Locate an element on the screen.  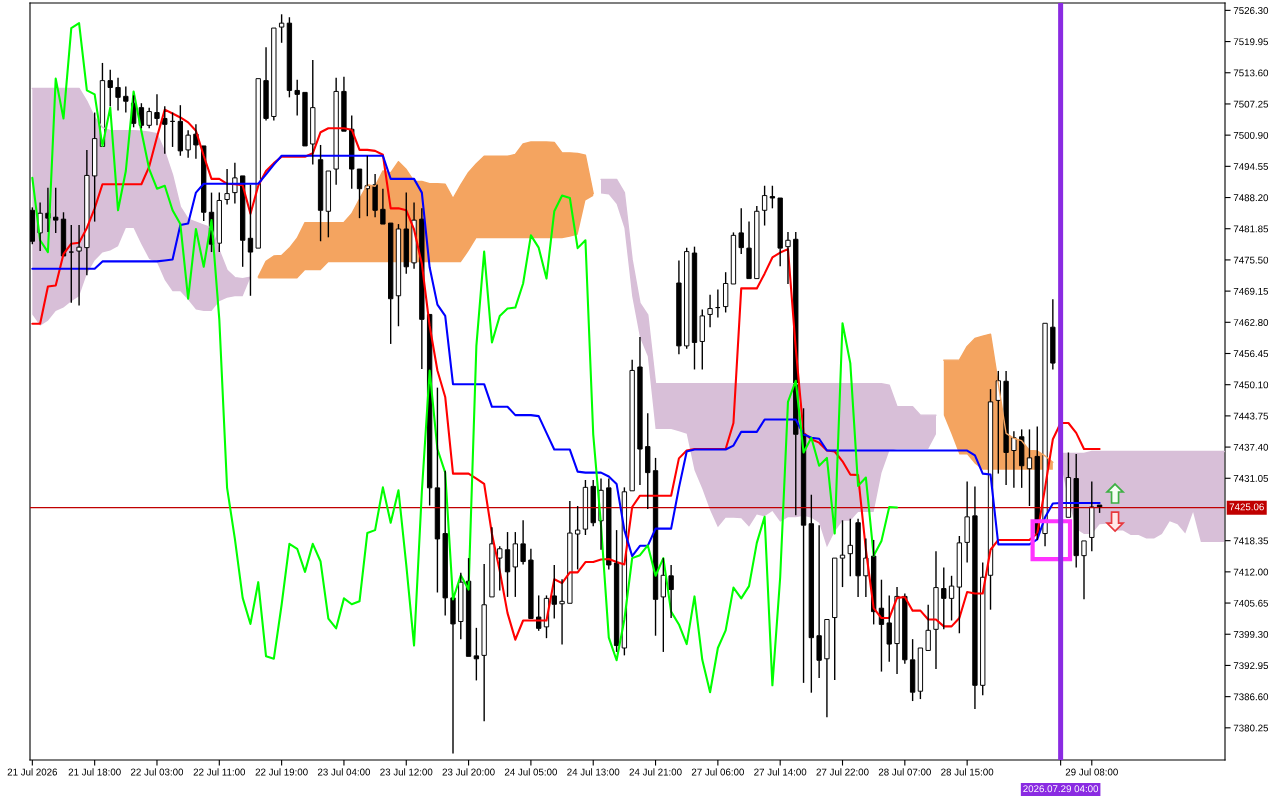
x-tick-label: 22 Jul 19:00 is located at coordinates (281, 772).